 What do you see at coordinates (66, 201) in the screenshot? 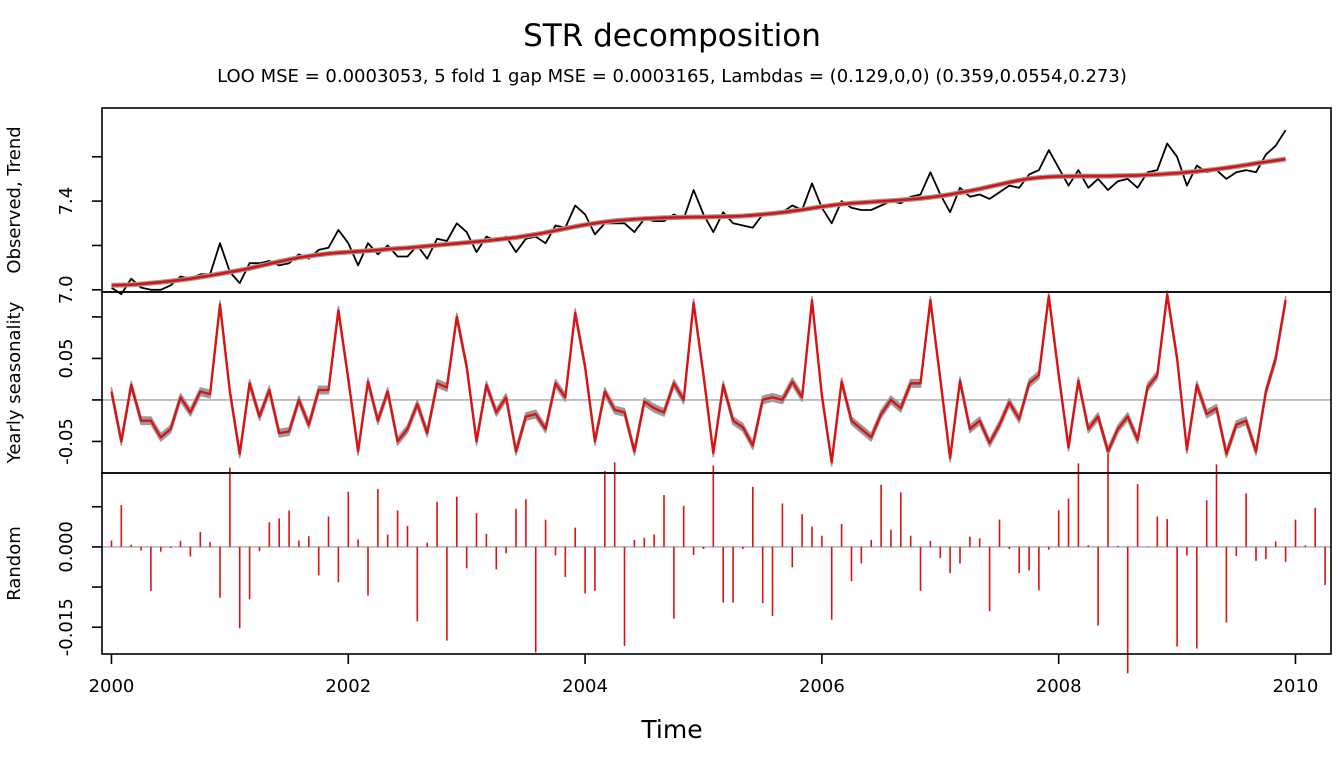
I see `y-tick-label: 7.4` at bounding box center [66, 201].